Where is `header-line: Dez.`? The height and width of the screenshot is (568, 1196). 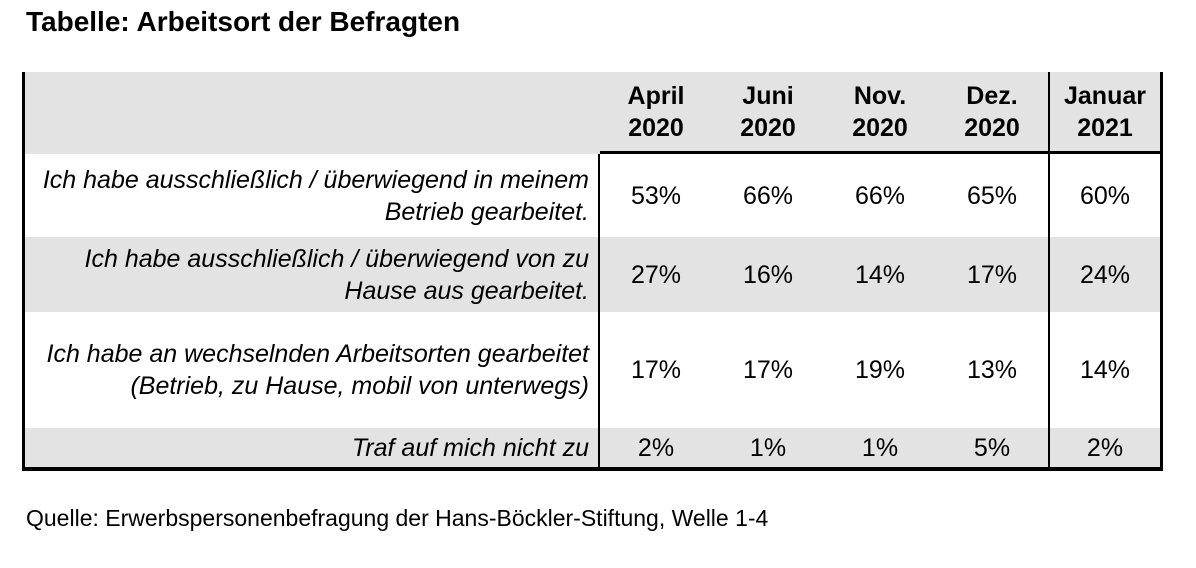
header-line: Dez. is located at coordinates (992, 95).